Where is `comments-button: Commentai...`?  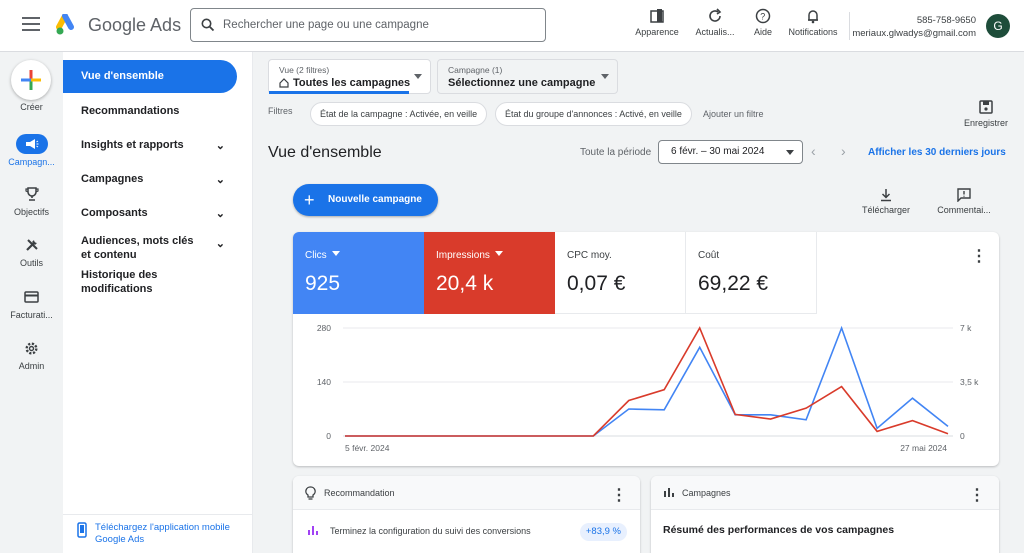 comments-button: Commentai... is located at coordinates (964, 201).